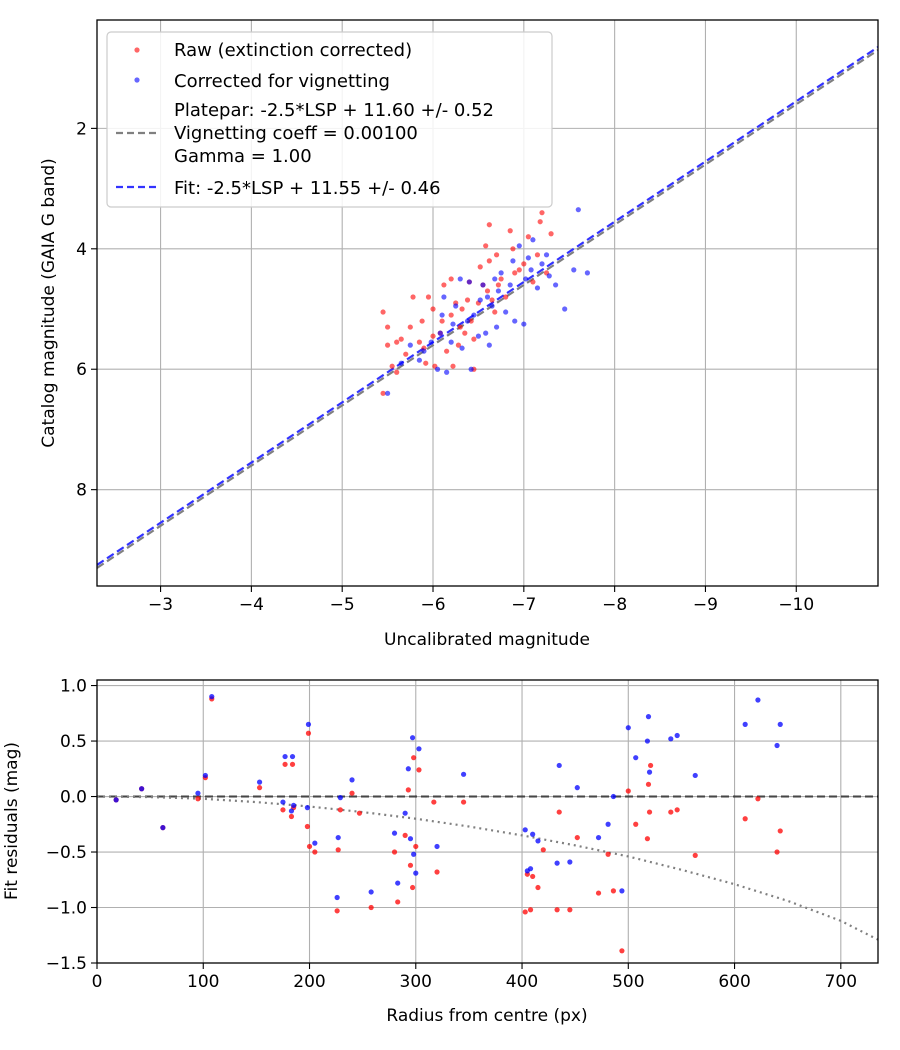  I want to click on y-tick-label: −1.5, so click(66, 964).